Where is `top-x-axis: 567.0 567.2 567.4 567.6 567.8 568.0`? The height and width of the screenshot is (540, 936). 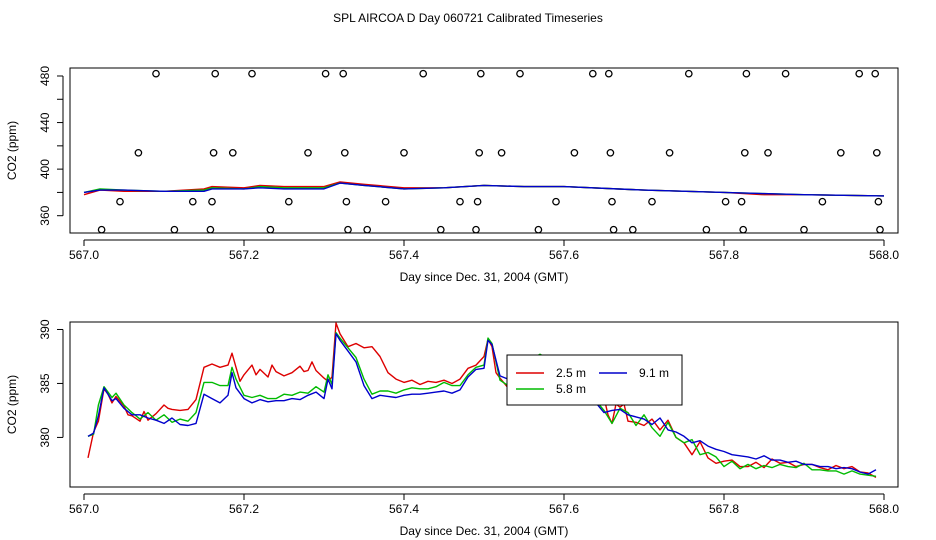
top-x-axis: 567.0 567.2 567.4 567.6 567.8 568.0 is located at coordinates (484, 250).